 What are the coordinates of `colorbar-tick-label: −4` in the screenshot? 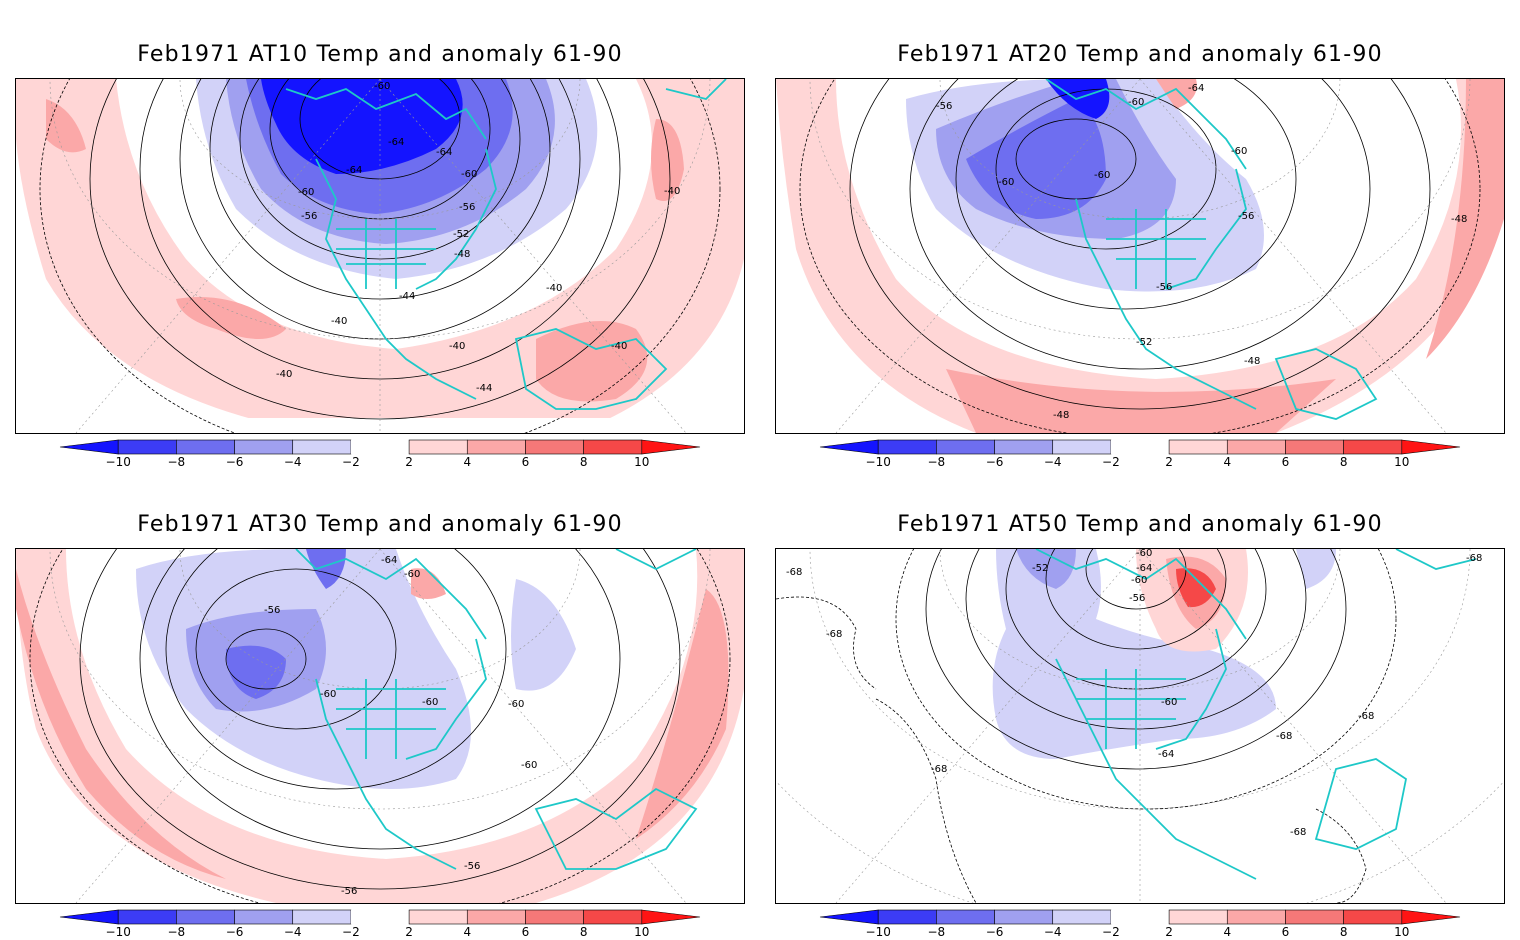 It's located at (293, 462).